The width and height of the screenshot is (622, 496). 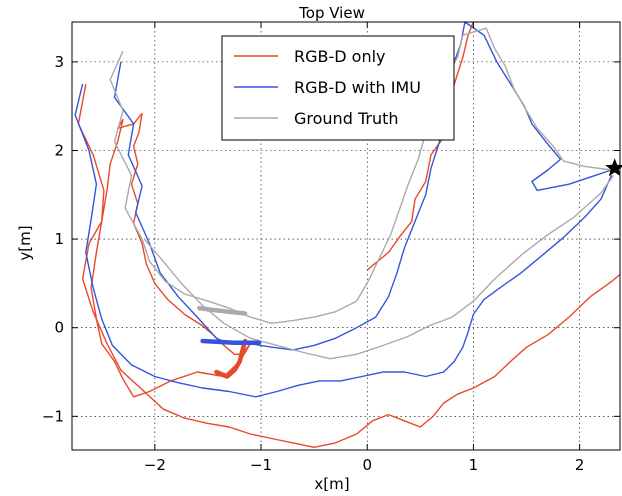 I want to click on x-tick-label: −1, so click(x=261, y=465).